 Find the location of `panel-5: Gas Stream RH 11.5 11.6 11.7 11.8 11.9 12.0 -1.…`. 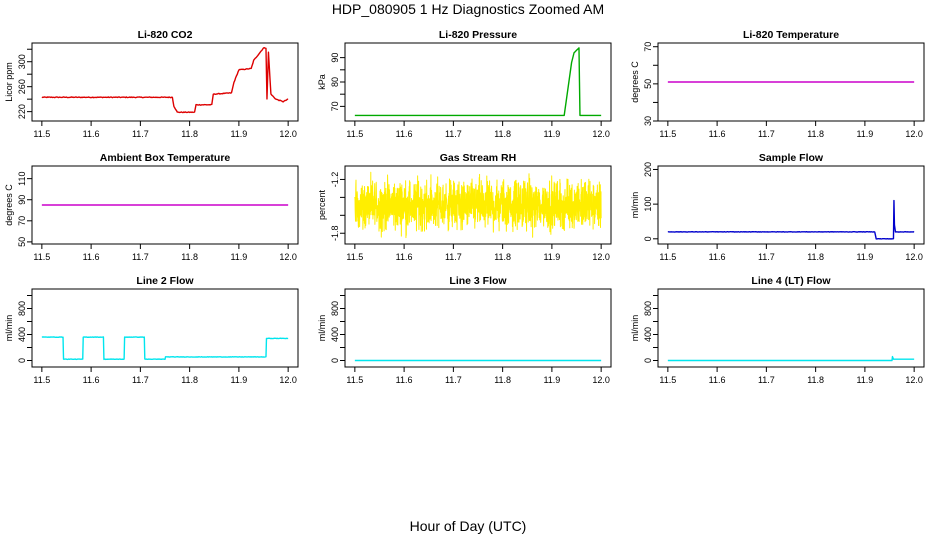

panel-5: Gas Stream RH 11.5 11.6 11.7 11.8 11.9 12.0 -1.… is located at coordinates (464, 207).